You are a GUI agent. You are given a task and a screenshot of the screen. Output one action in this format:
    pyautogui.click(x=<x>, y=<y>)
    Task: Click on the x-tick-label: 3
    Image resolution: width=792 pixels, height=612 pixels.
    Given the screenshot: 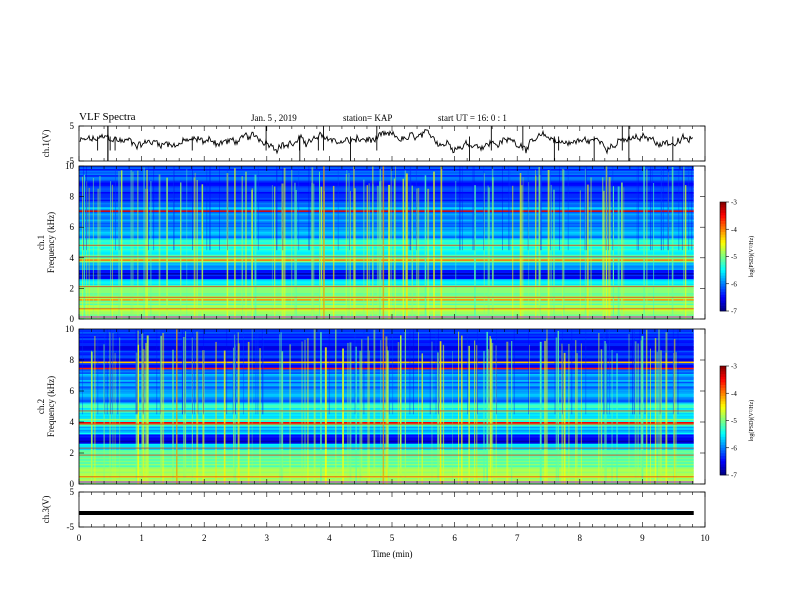 What is the action you would take?
    pyautogui.click(x=267, y=538)
    